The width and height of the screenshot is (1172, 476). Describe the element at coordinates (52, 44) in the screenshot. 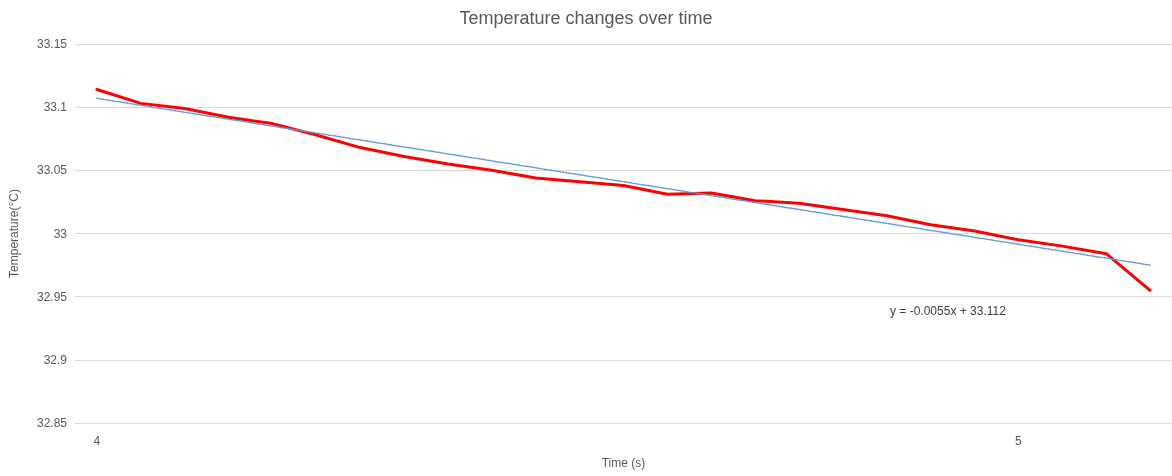

I see `y-tick-label: 33.15` at that location.